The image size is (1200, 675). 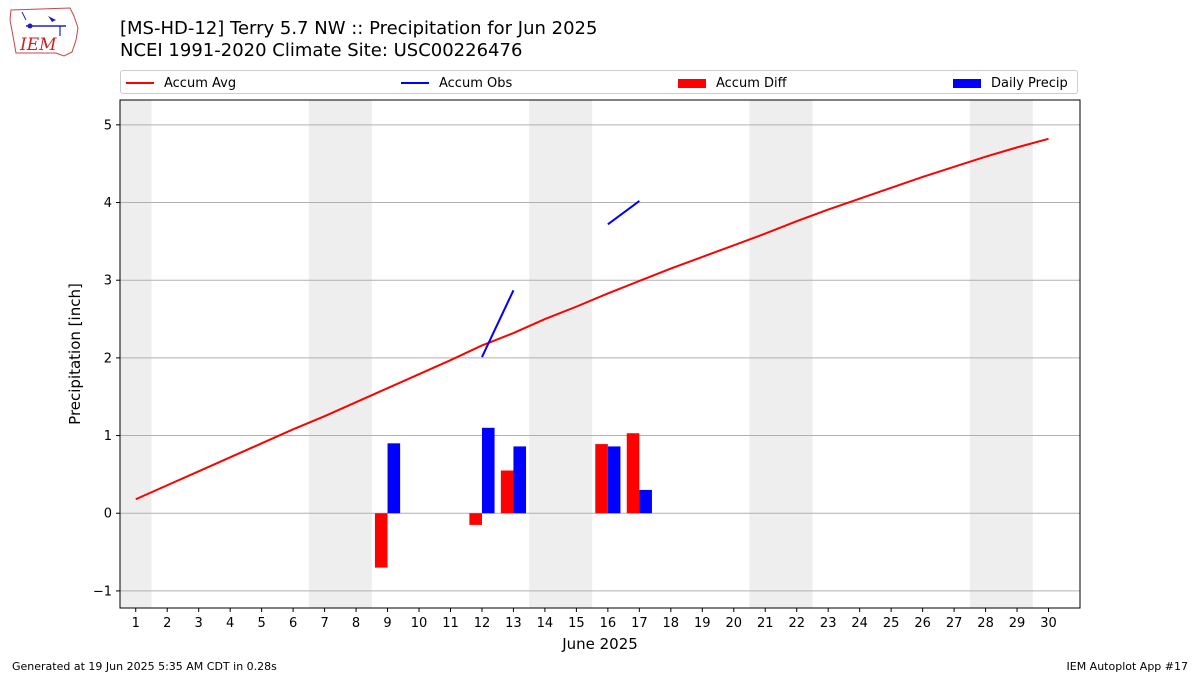 I want to click on logo-text: IEM, so click(x=38, y=45).